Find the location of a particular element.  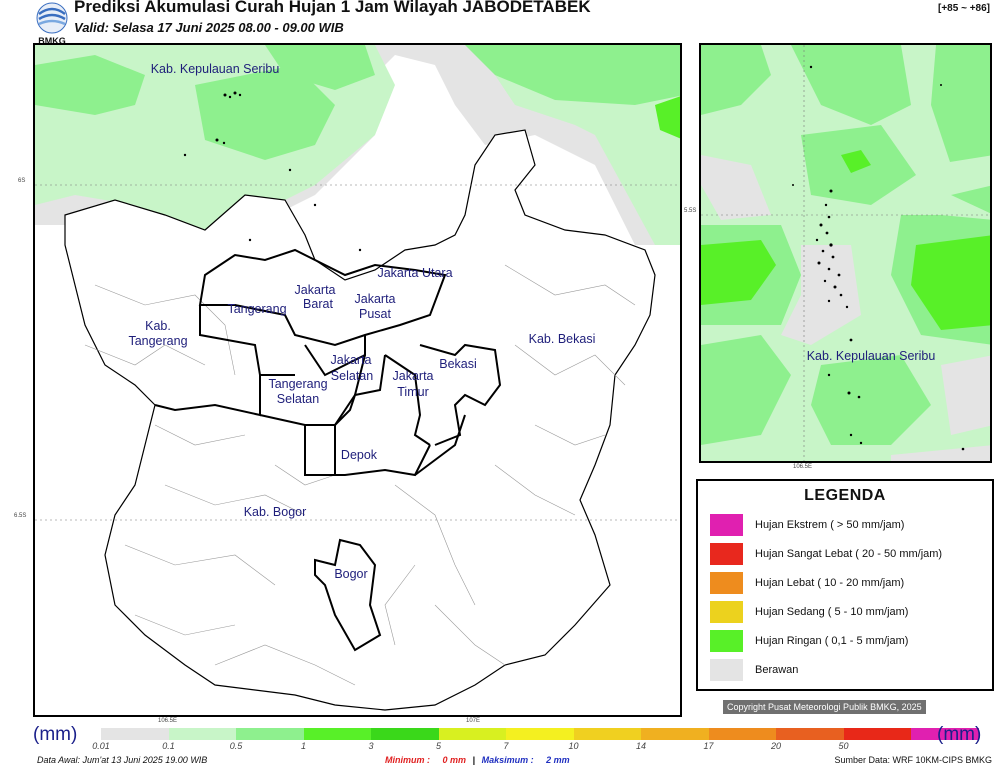

lon-label-106-5e: 106.5E is located at coordinates (168, 721).